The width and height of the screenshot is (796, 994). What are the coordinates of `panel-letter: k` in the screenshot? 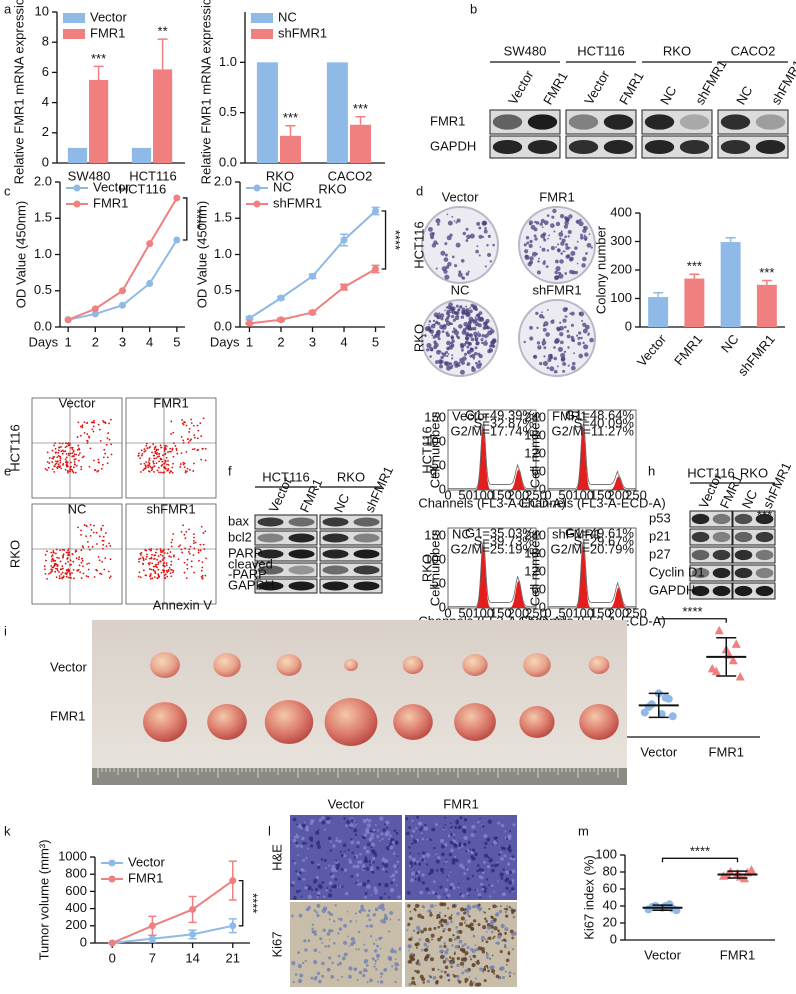 It's located at (7, 830).